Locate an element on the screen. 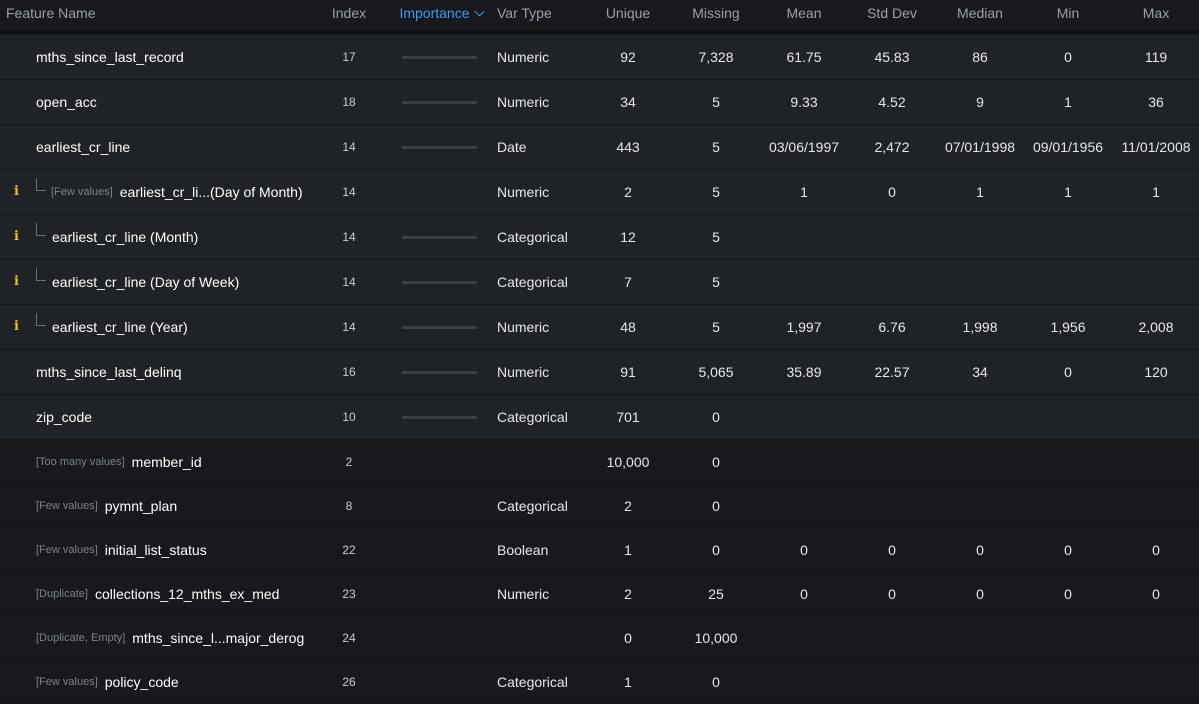 The image size is (1199, 704). table-row: [Too many values] member_id 2 10,000 0 is located at coordinates (599, 462).